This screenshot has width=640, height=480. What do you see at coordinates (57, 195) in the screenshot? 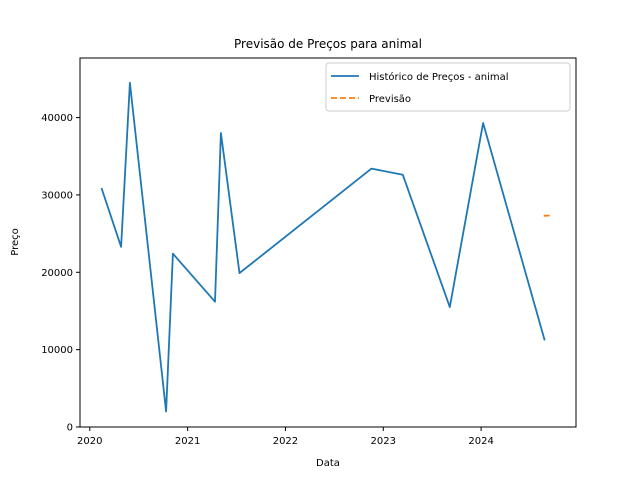
I see `y-tick-label: 30000` at bounding box center [57, 195].